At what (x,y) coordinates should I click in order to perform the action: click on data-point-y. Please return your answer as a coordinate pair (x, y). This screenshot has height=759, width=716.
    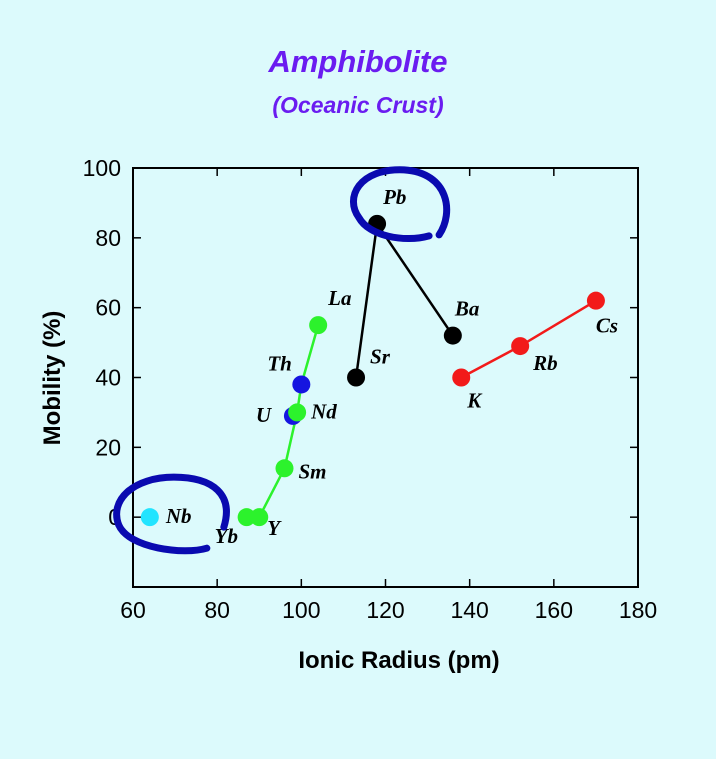
    Looking at the image, I should click on (259, 517).